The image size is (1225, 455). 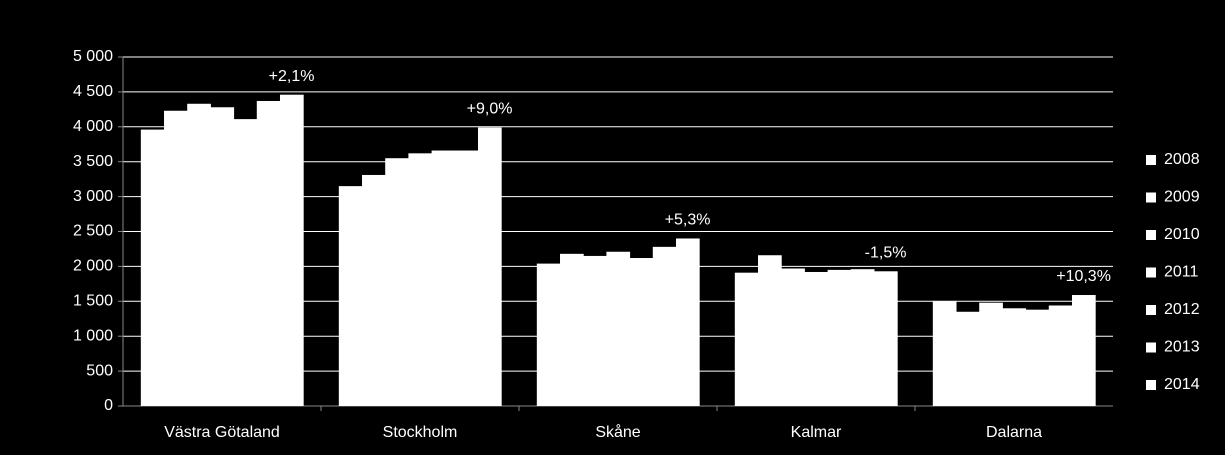 What do you see at coordinates (99, 370) in the screenshot?
I see `y-tick-label: 500` at bounding box center [99, 370].